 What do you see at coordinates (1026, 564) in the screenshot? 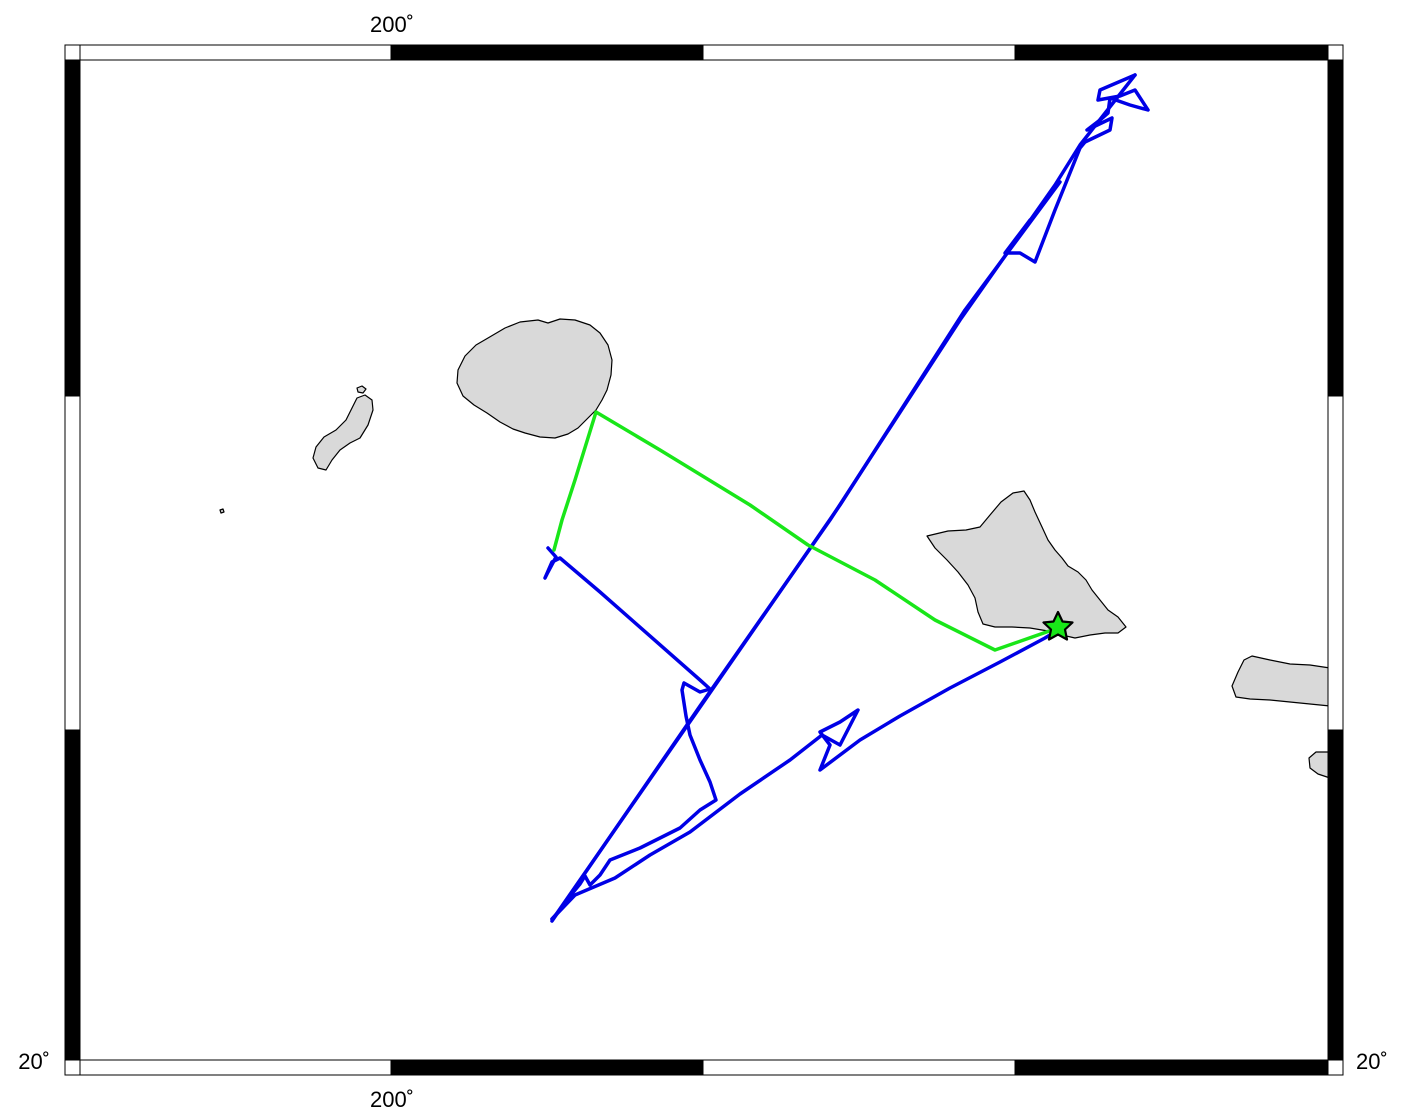
I see `island-oahu` at bounding box center [1026, 564].